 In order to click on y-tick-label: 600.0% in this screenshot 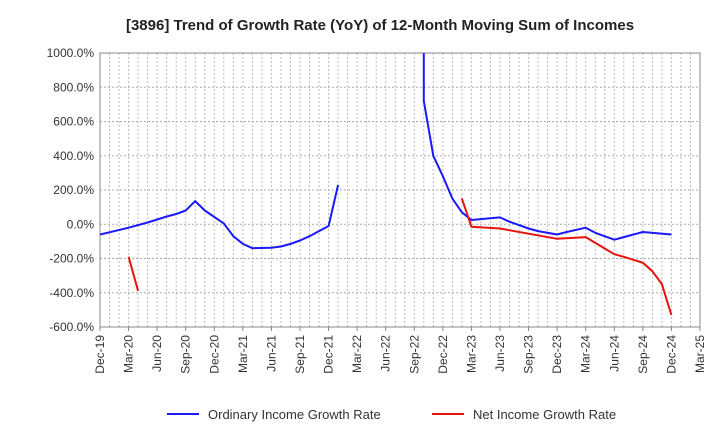, I will do `click(73, 122)`.